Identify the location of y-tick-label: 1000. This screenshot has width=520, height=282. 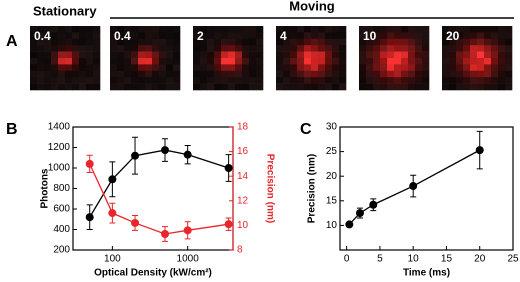
(59, 168).